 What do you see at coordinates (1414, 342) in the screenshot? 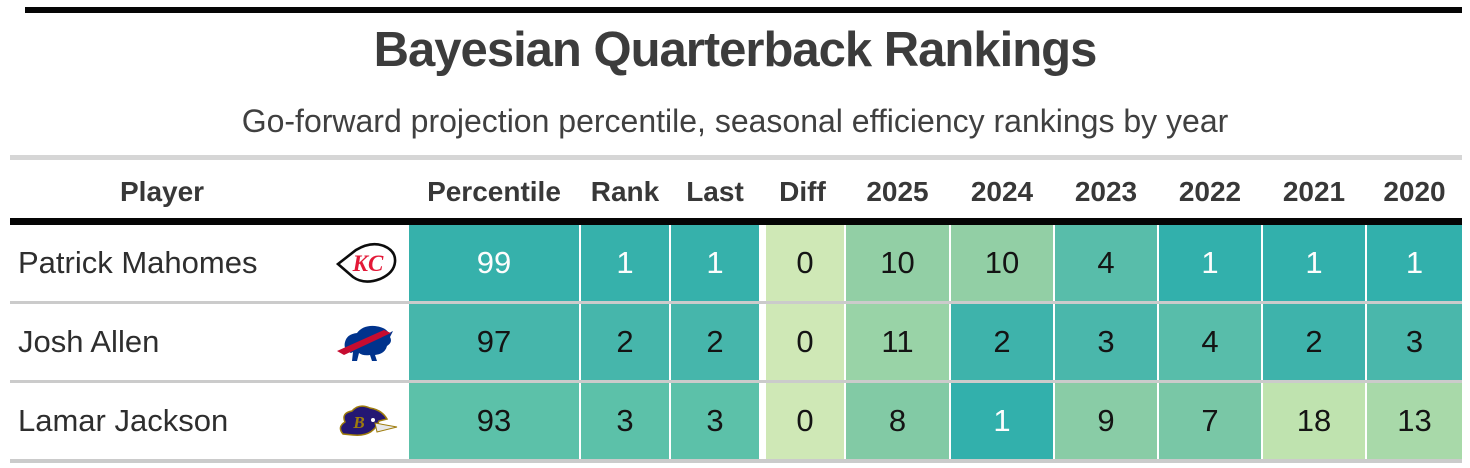
I see `cell-2020: 3` at bounding box center [1414, 342].